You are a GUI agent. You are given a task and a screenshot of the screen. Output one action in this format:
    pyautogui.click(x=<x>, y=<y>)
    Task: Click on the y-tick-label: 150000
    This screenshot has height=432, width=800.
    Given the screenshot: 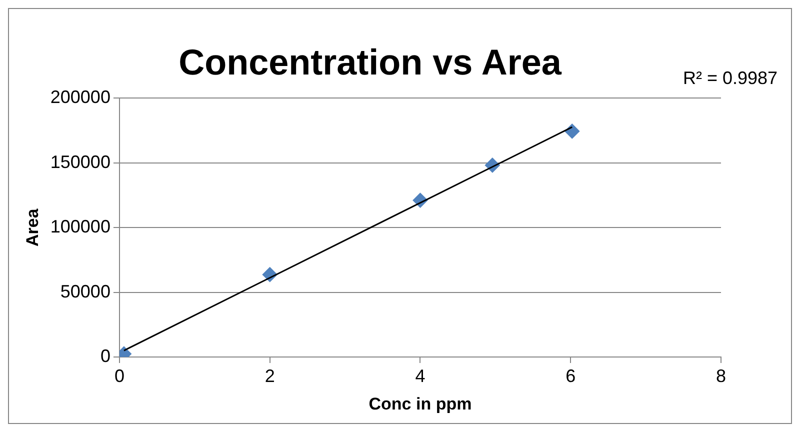 What is the action you would take?
    pyautogui.click(x=80, y=162)
    